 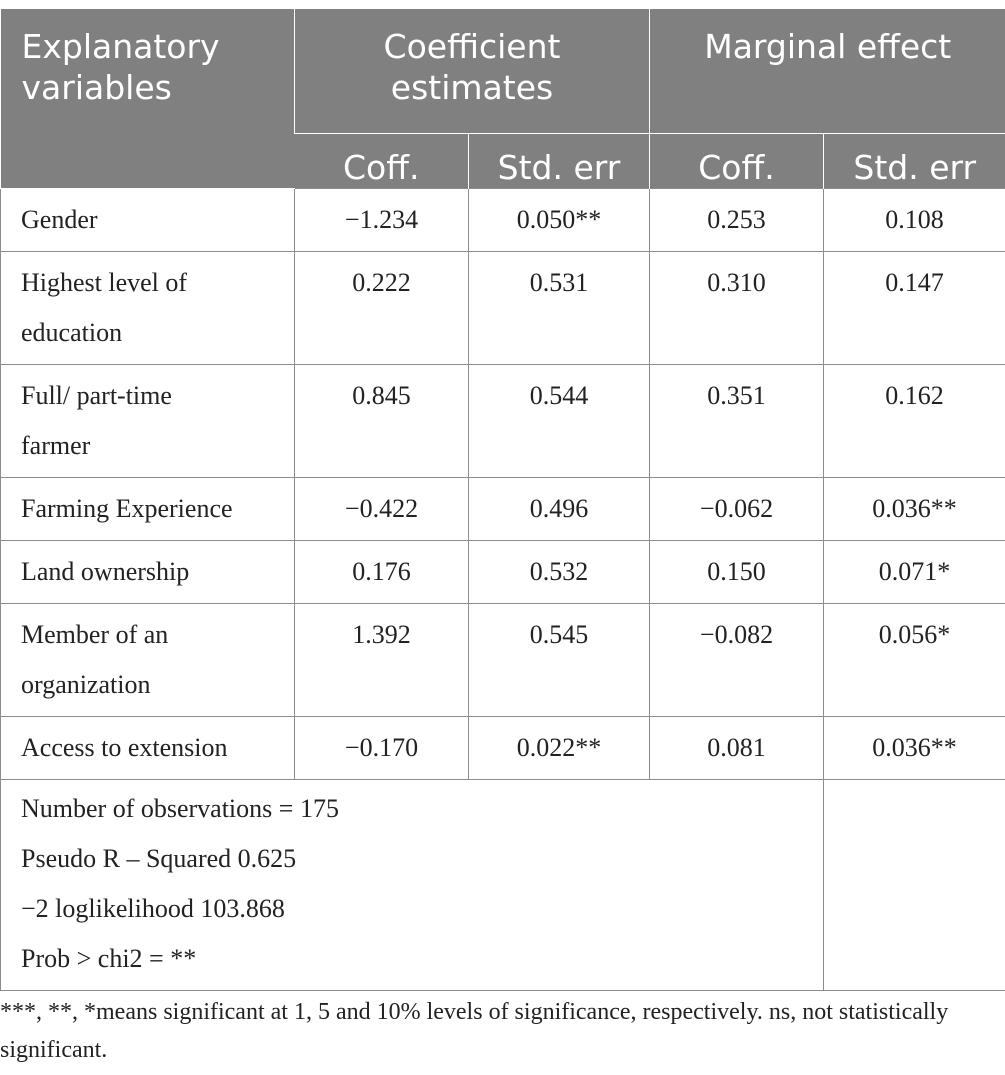 What do you see at coordinates (381, 420) in the screenshot?
I see `coef-value: 0.845` at bounding box center [381, 420].